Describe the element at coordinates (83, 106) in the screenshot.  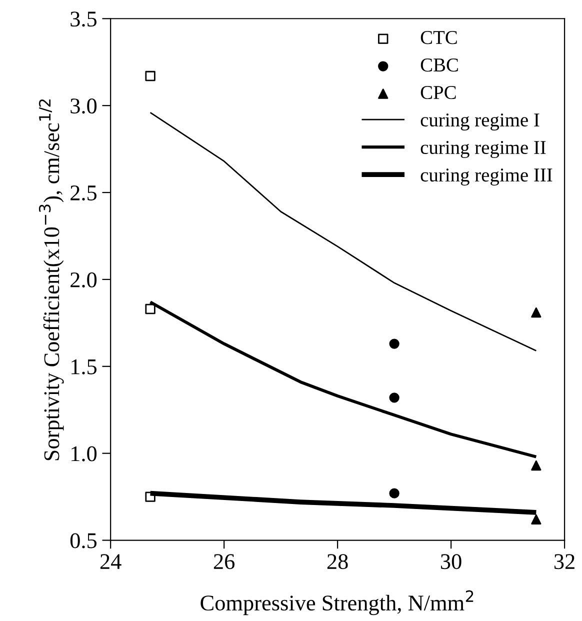
I see `y-tick-label: 3.0` at that location.